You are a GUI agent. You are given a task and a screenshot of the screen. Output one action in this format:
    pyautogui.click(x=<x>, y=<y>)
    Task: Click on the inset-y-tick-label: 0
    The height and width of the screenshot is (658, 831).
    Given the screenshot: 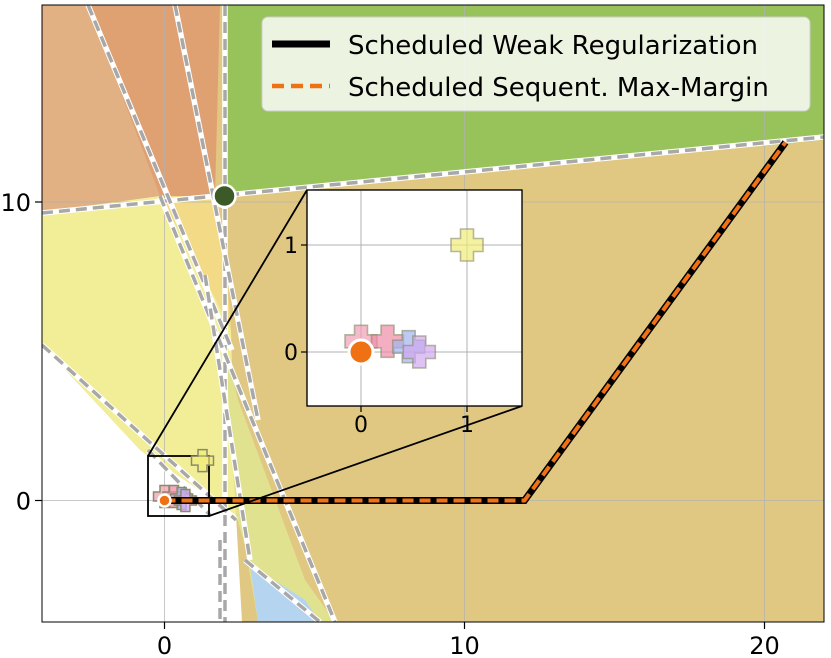 What is the action you would take?
    pyautogui.click(x=291, y=353)
    